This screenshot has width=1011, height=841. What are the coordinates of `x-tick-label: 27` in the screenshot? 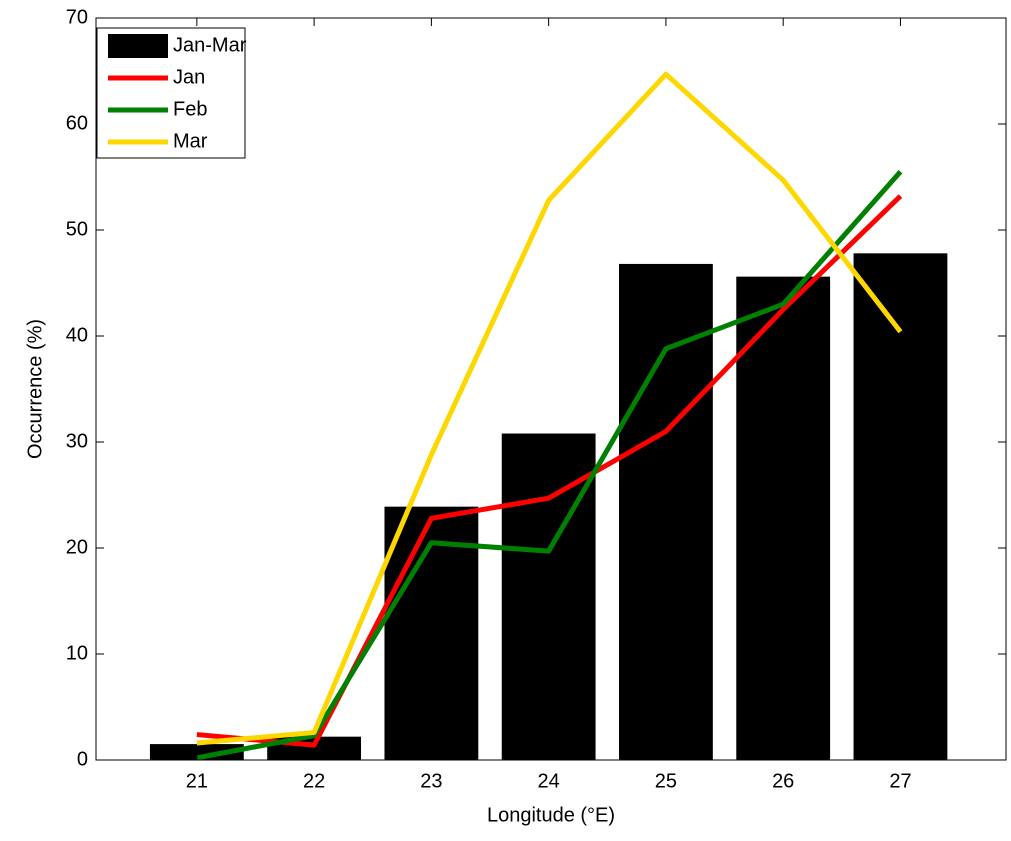 It's located at (900, 781).